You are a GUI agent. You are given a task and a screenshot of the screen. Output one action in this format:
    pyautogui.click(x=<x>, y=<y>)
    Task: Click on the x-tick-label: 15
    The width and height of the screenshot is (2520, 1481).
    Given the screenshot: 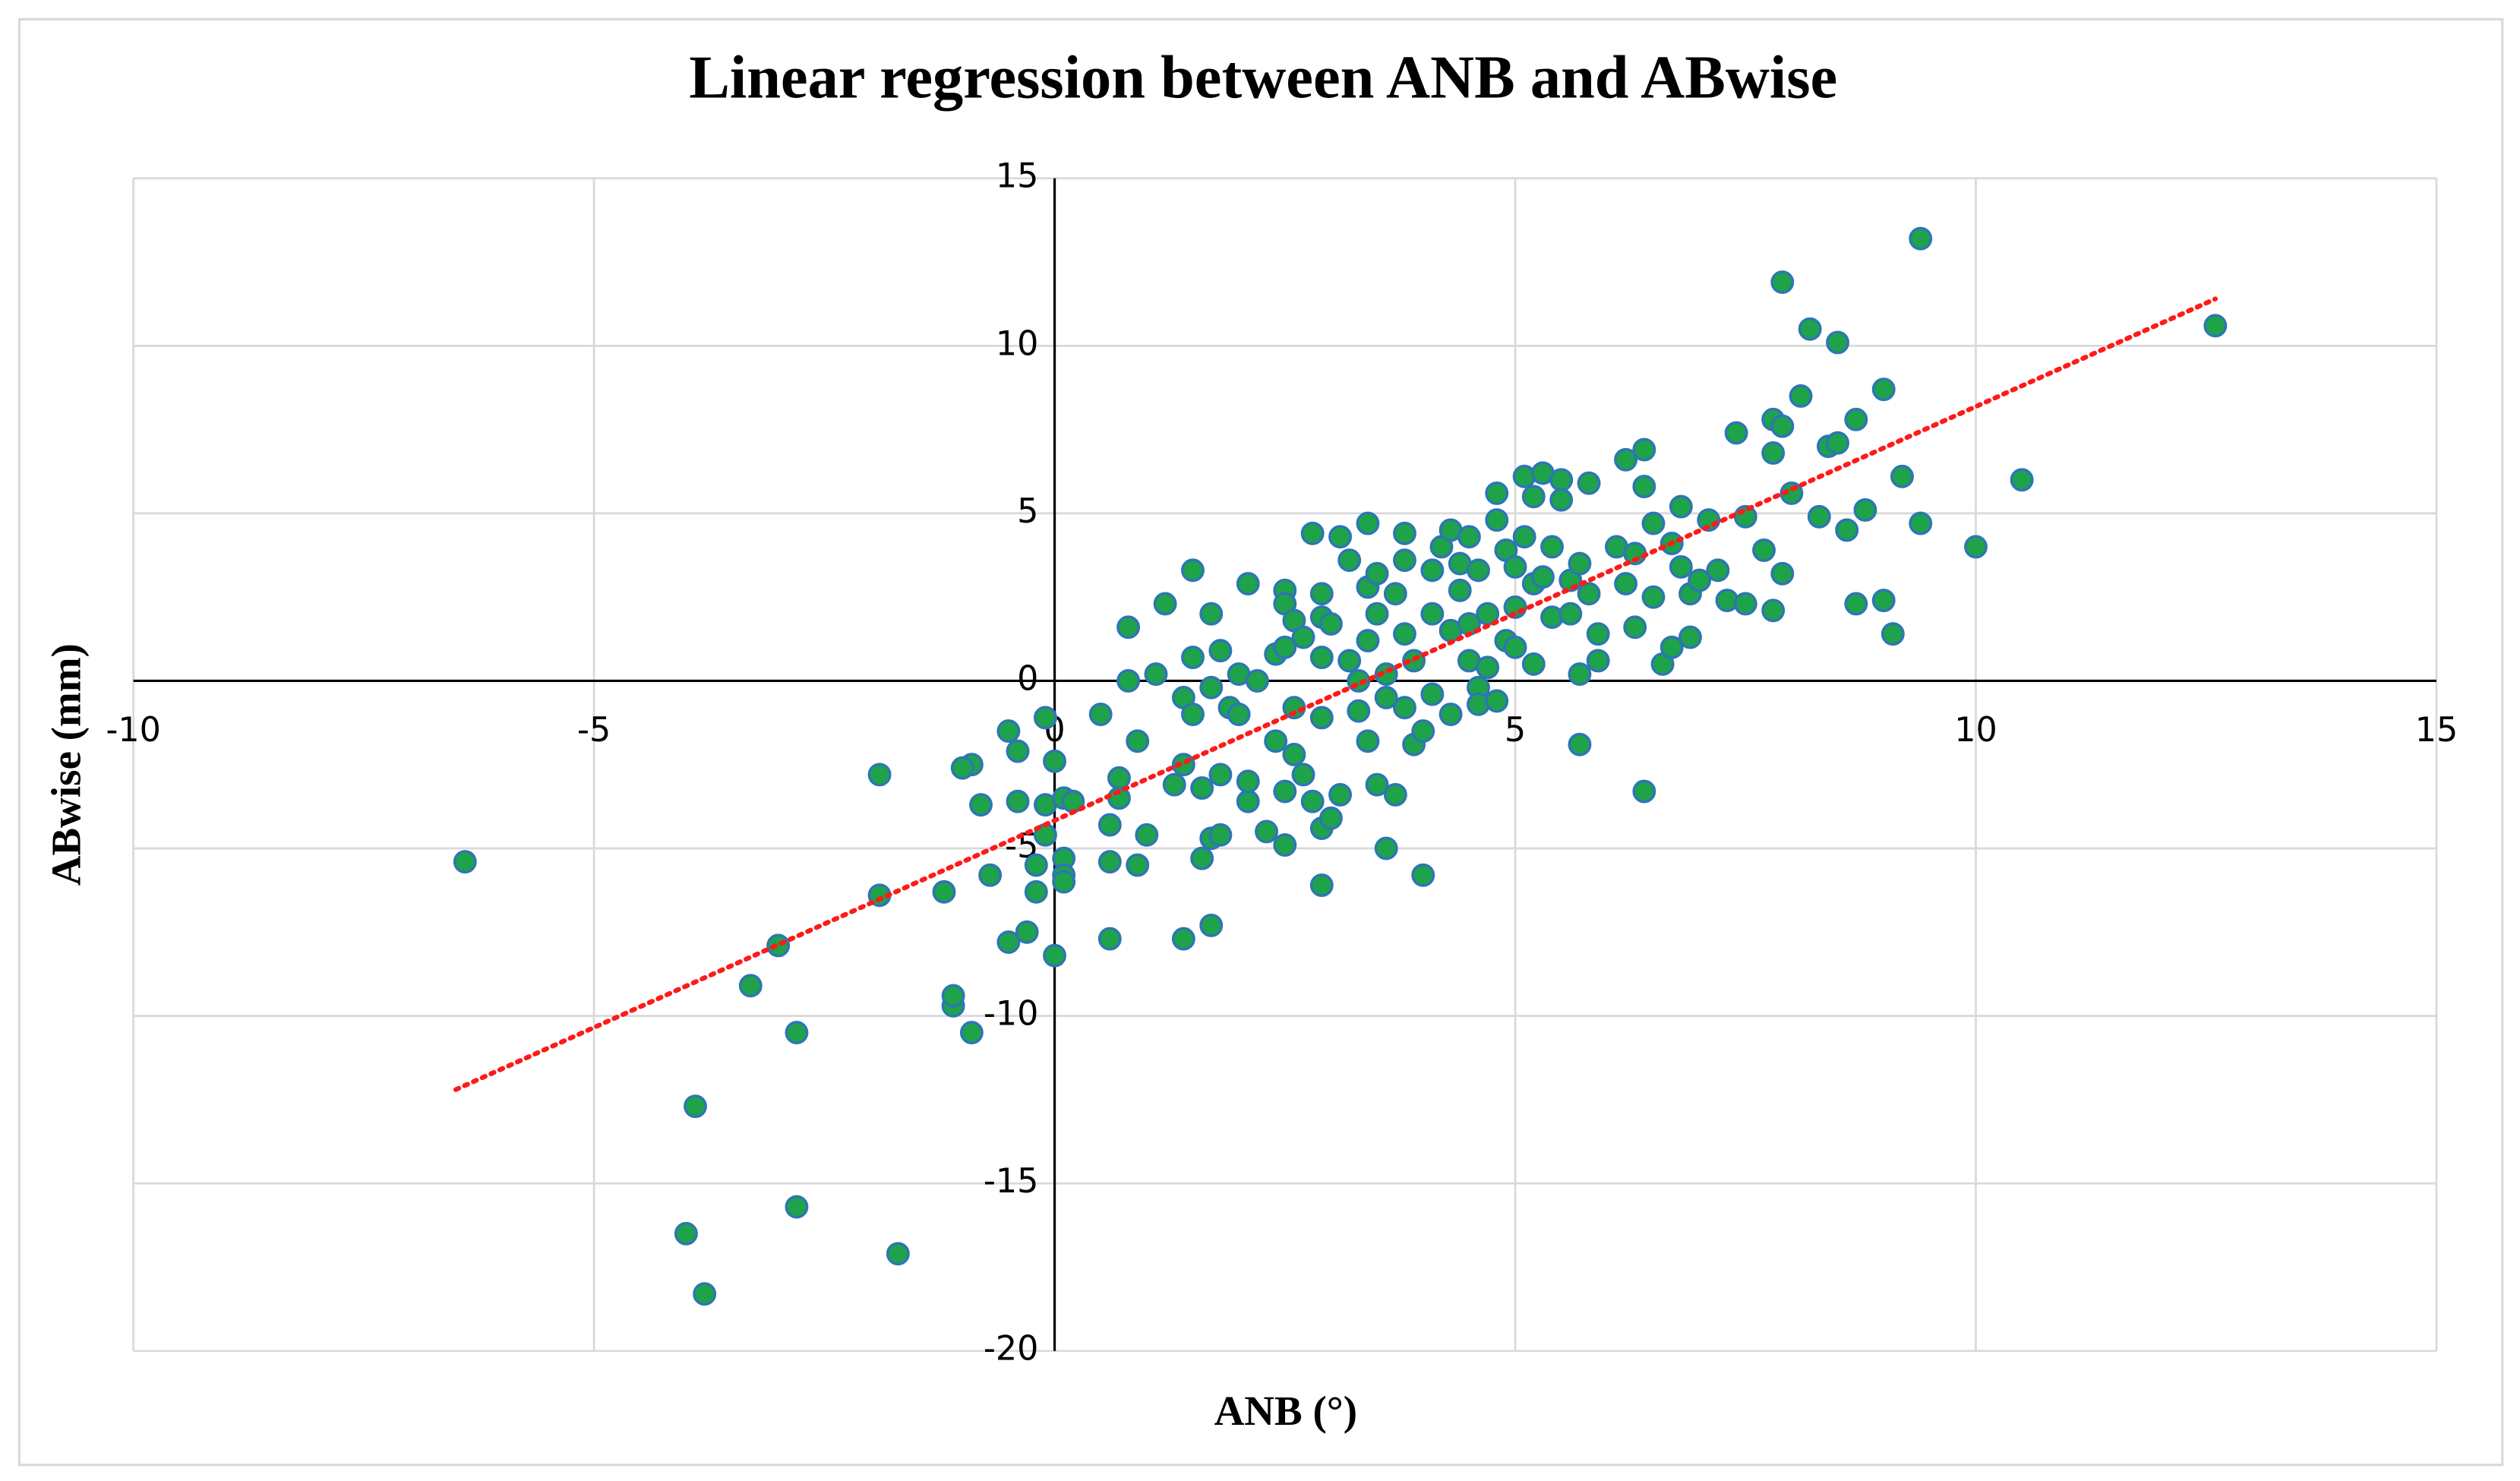 What is the action you would take?
    pyautogui.click(x=2436, y=730)
    